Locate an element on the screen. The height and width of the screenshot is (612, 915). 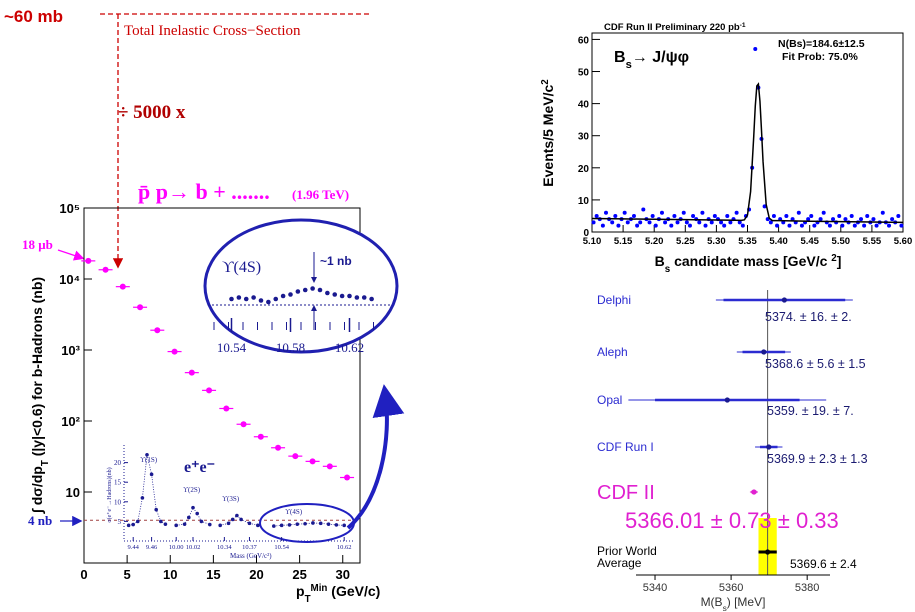
ee-peak-label: ϒ(2S) is located at coordinates (192, 490).